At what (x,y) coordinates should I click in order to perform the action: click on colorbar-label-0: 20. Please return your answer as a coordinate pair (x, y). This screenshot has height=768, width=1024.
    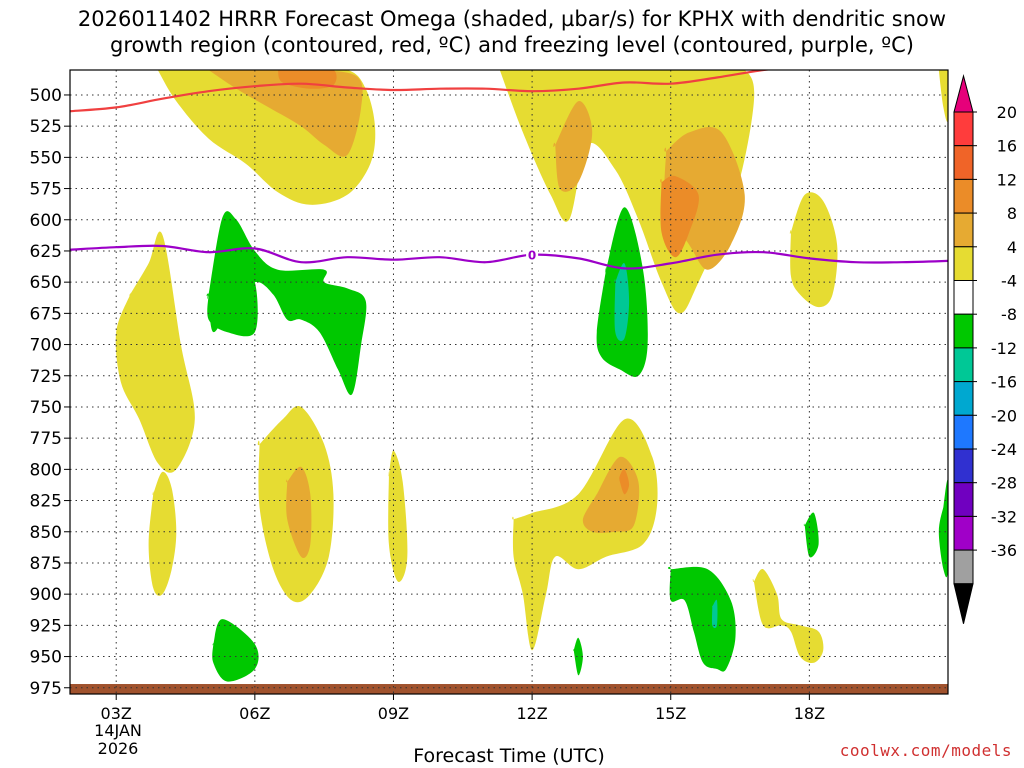
    Looking at the image, I should click on (1007, 112).